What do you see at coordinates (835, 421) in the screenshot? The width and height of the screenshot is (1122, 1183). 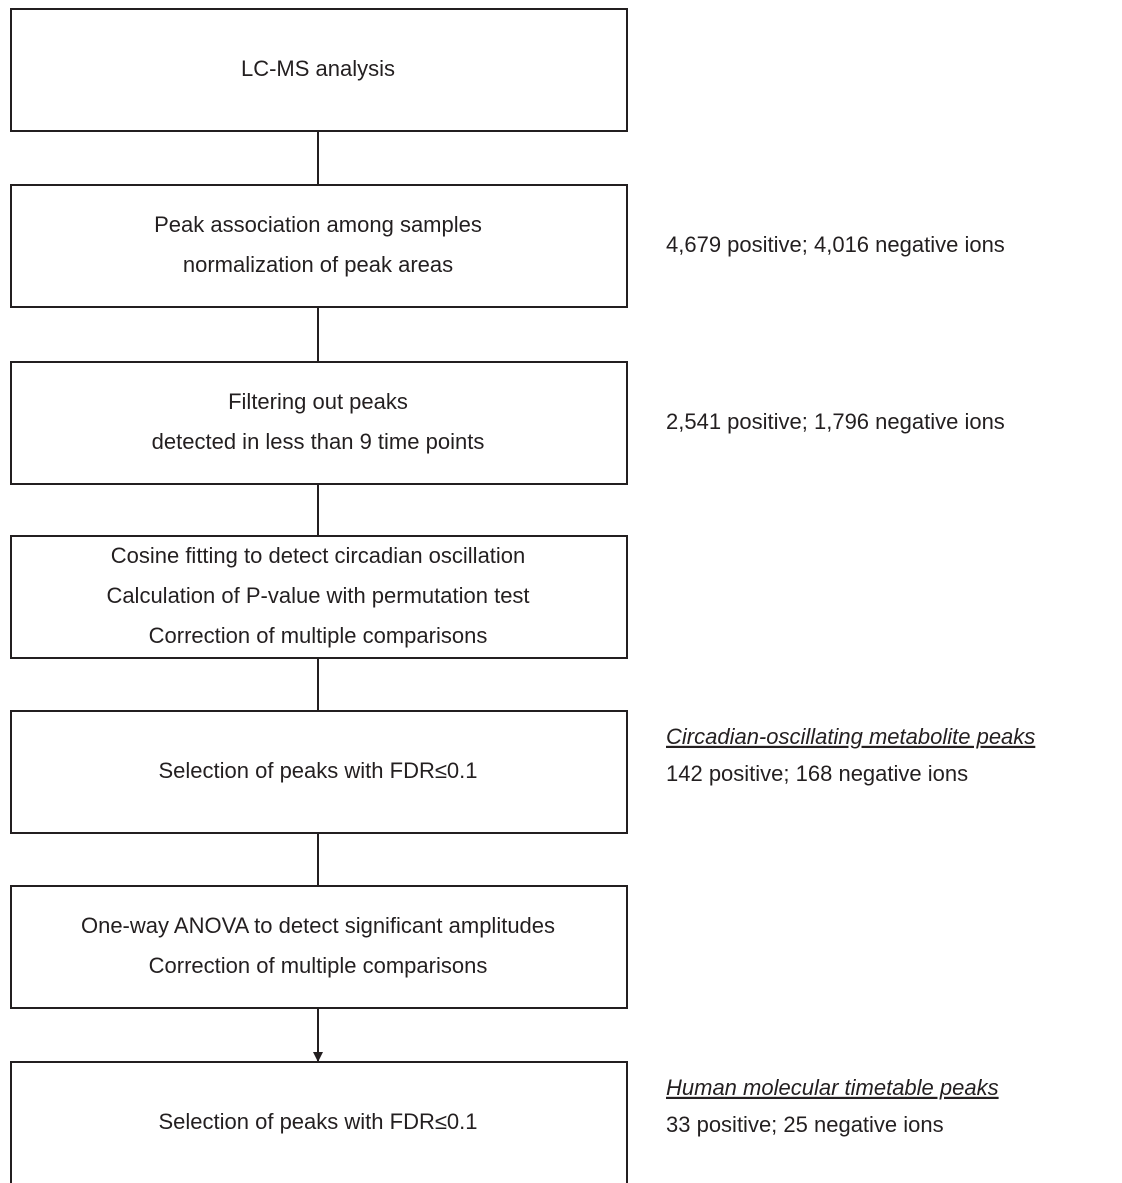 I see `note-text: 2,541 positive; 1,796 negative ions` at bounding box center [835, 421].